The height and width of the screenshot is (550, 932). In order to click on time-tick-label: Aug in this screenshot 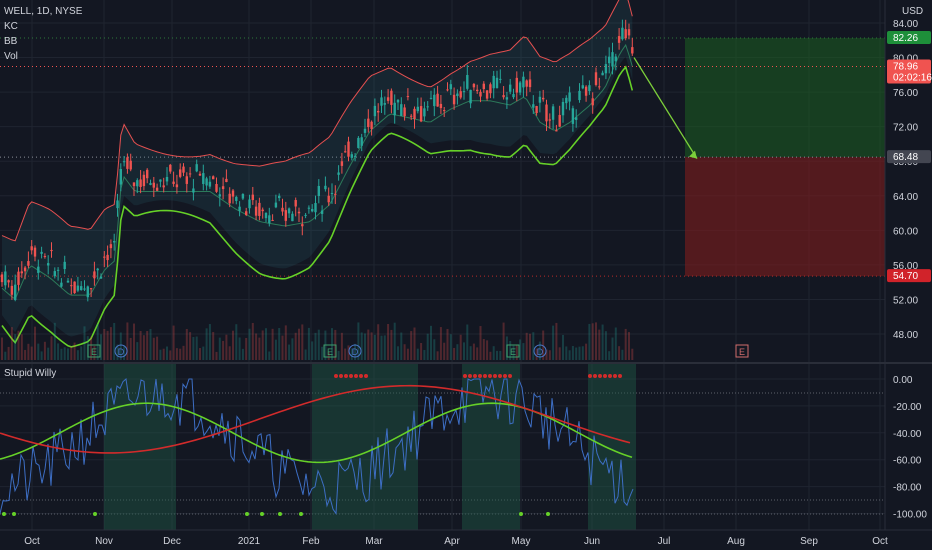, I will do `click(736, 541)`.